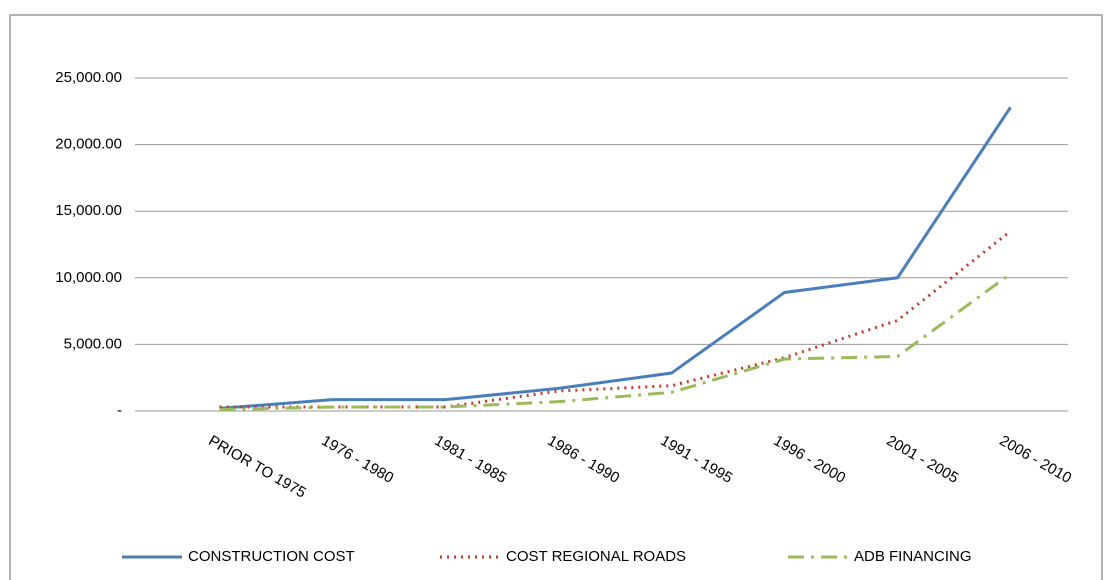  I want to click on y-tick-label: 15,000.00, so click(88, 210).